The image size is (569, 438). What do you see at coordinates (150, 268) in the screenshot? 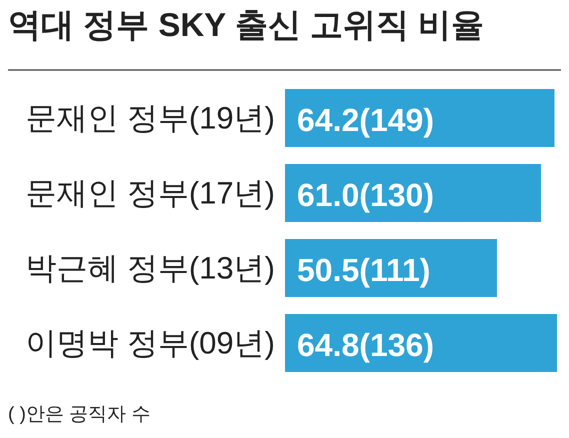
I see `y-tick-label: 박근혜 정부(13년)` at bounding box center [150, 268].